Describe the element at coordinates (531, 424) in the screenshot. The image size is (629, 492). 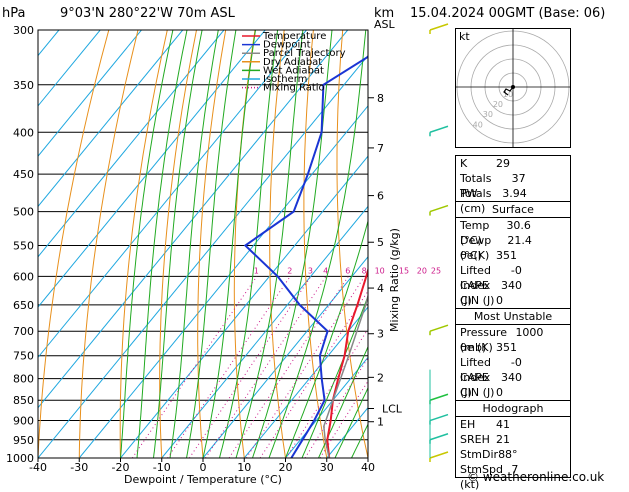
I see `hodograph-index-value: 41` at that location.